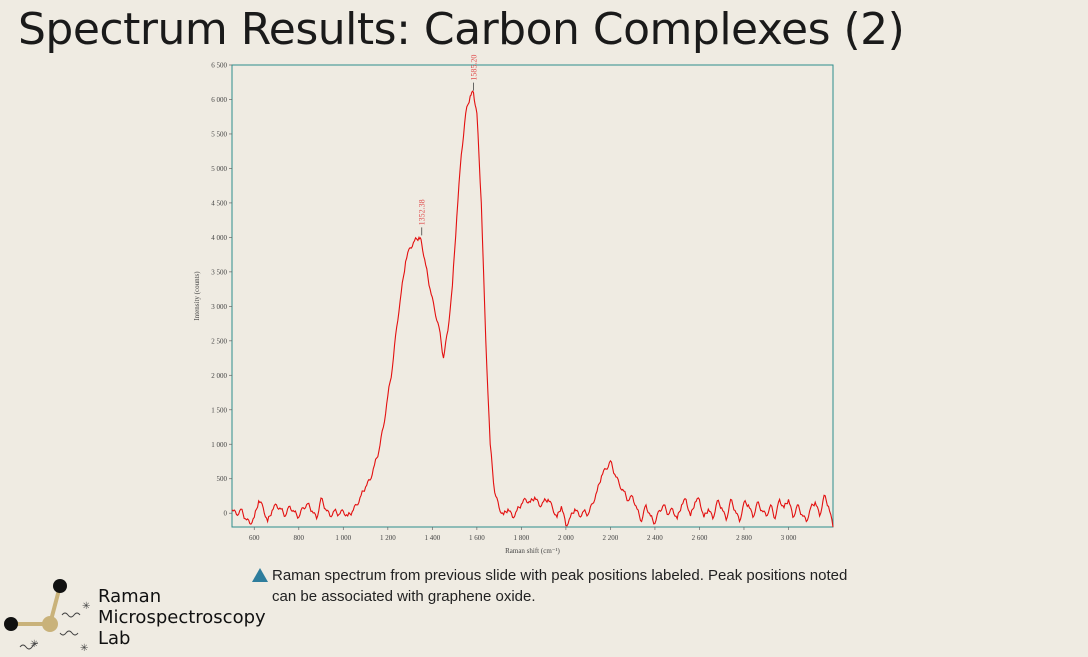 The height and width of the screenshot is (657, 1088). I want to click on x-tick-label: 2 600, so click(700, 538).